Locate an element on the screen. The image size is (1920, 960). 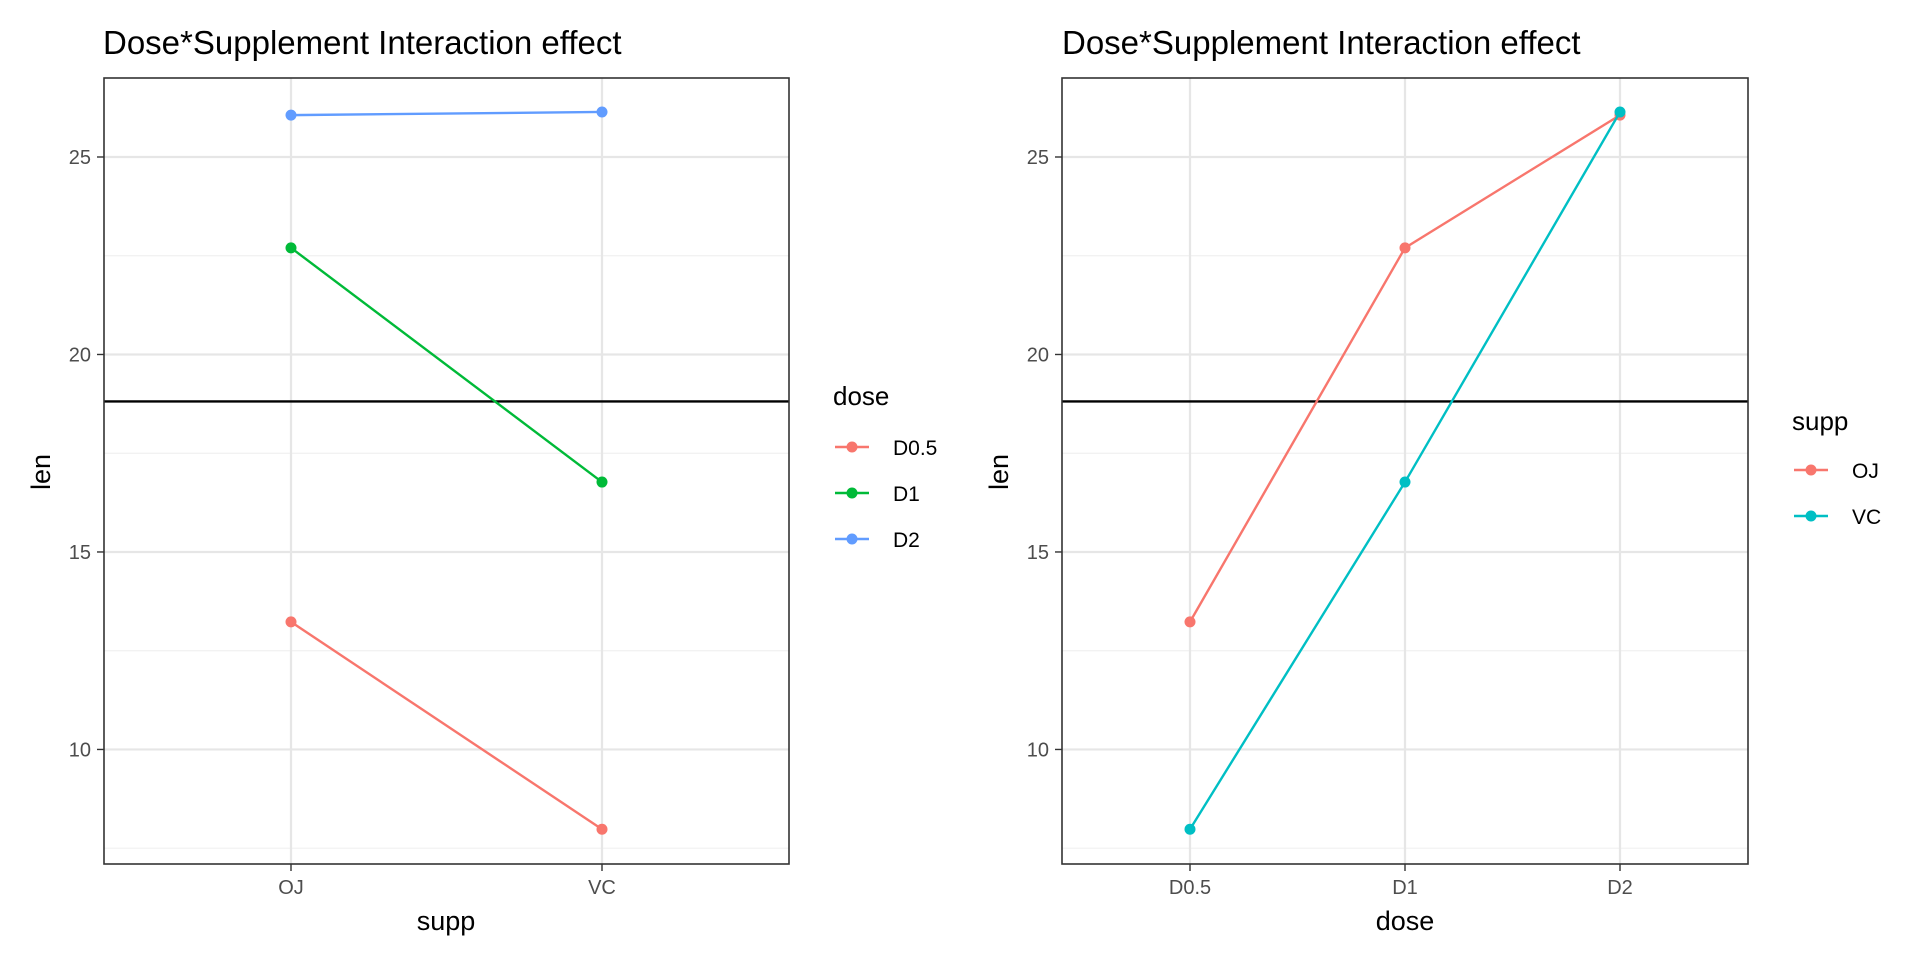
x-tick-label: D2 is located at coordinates (1620, 888).